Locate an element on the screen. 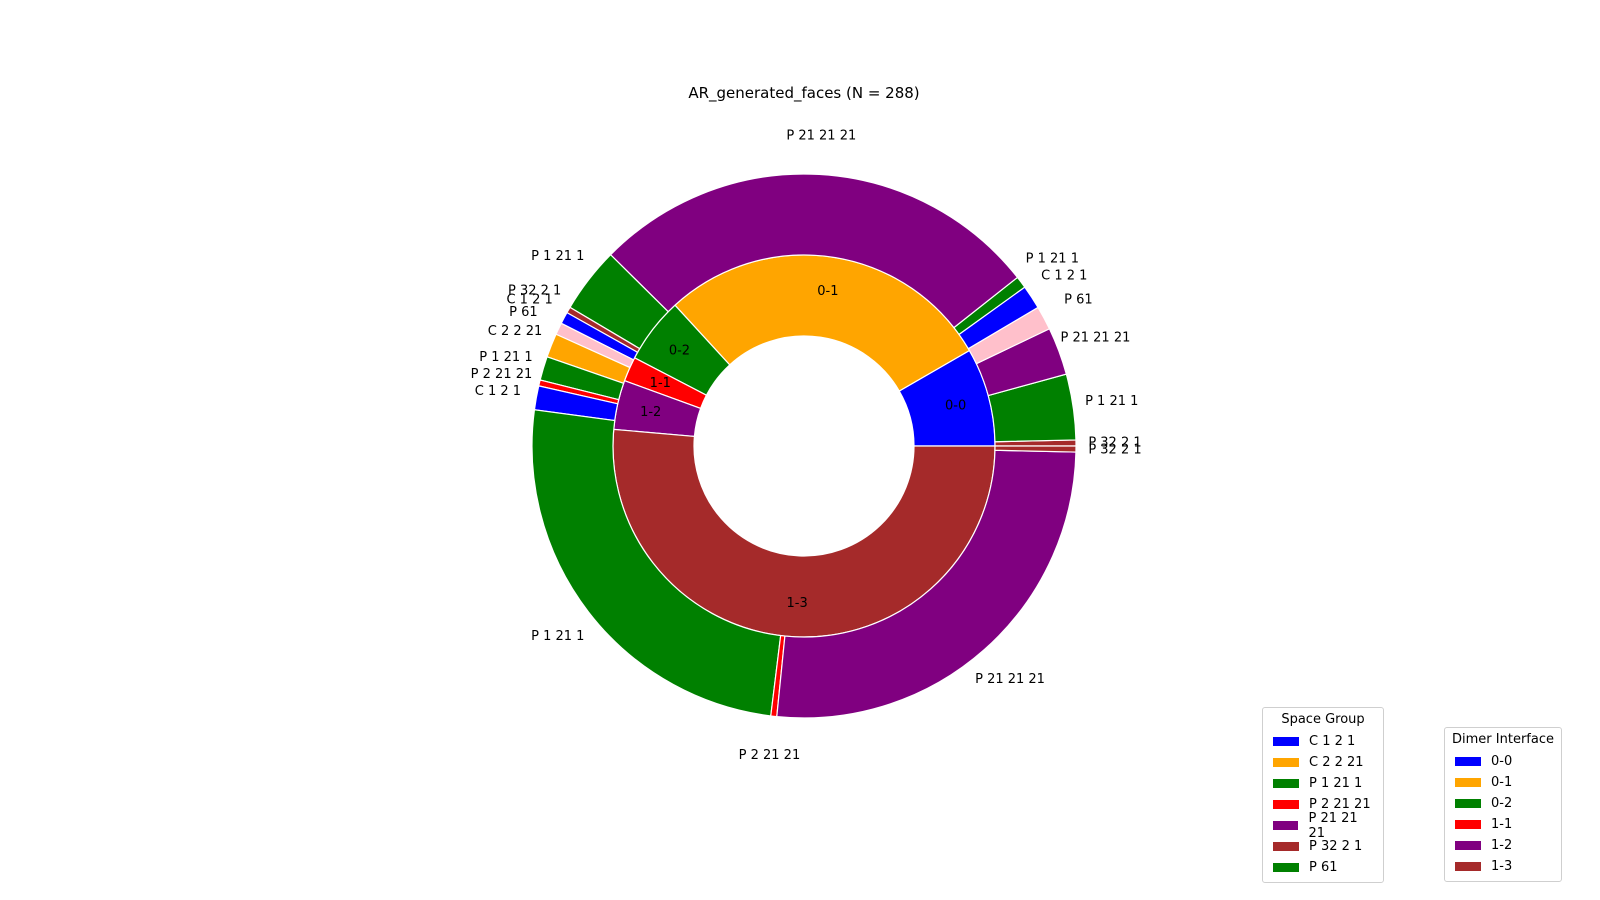 Image resolution: width=1600 pixels, height=900 pixels. legend-entry-label: P 61 is located at coordinates (1323, 867).